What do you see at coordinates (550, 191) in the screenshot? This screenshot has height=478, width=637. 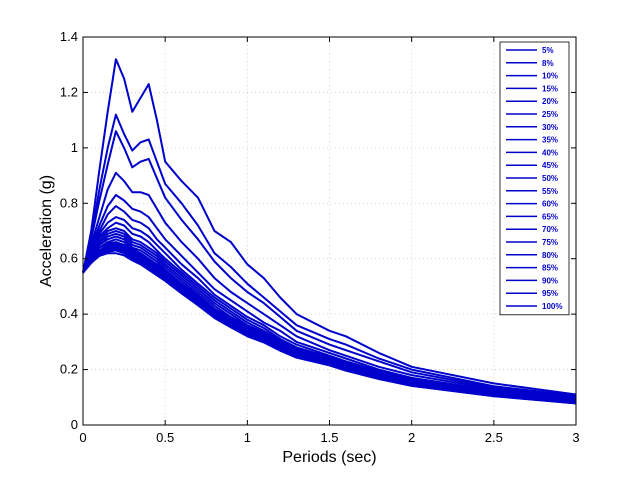 I see `legend-label: 55%` at bounding box center [550, 191].